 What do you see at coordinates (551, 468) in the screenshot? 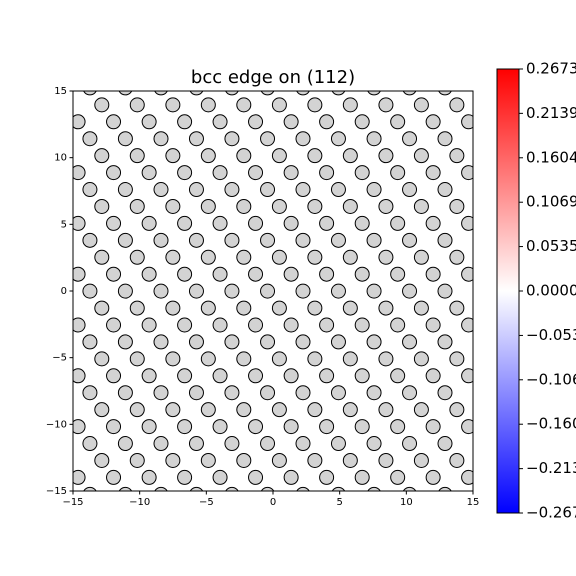
I see `colorbar-tick-label: −0.2139` at bounding box center [551, 468].